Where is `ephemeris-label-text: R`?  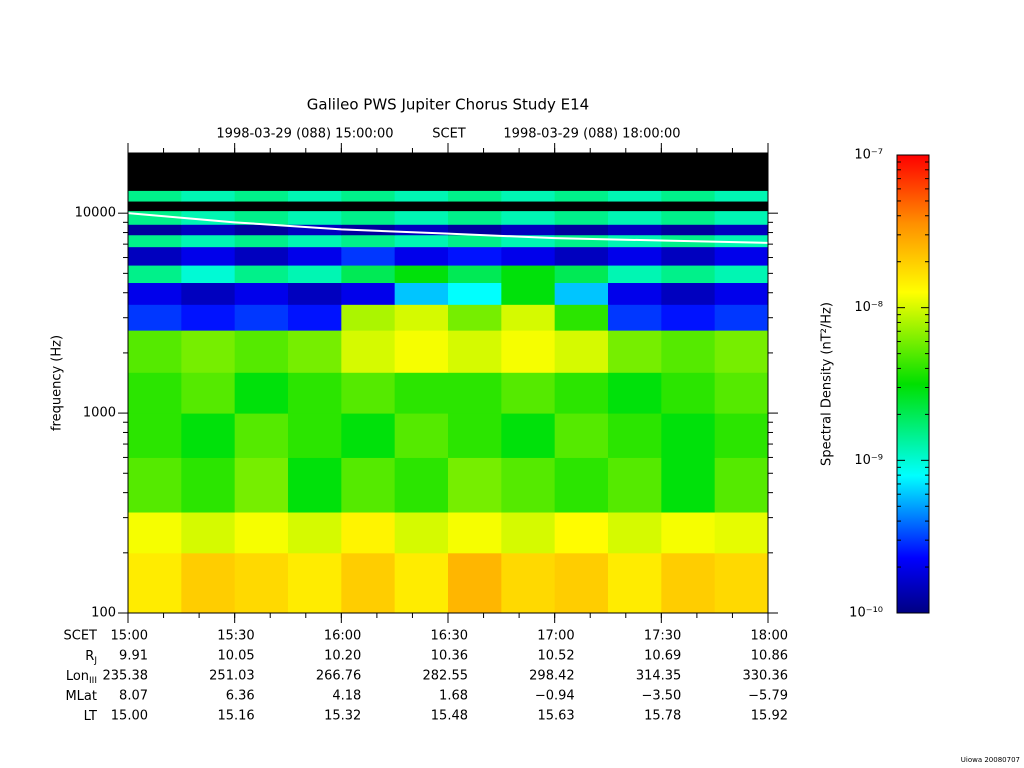 ephemeris-label-text: R is located at coordinates (89, 656).